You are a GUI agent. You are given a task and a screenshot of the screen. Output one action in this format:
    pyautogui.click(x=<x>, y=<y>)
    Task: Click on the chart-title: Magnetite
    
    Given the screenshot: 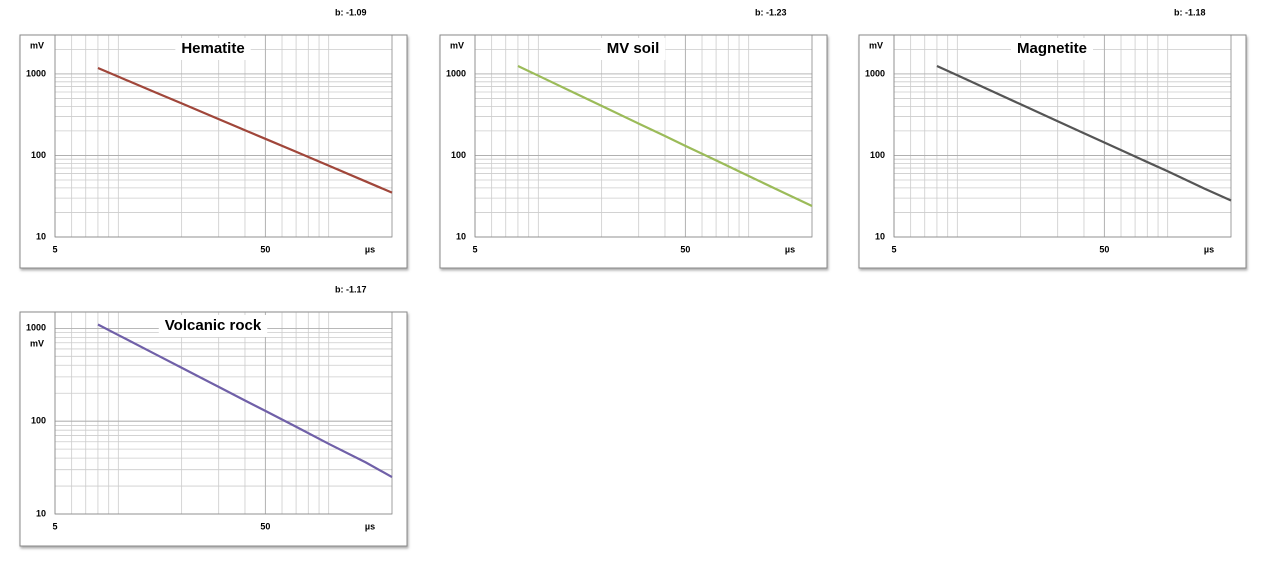 What is the action you would take?
    pyautogui.click(x=1052, y=48)
    